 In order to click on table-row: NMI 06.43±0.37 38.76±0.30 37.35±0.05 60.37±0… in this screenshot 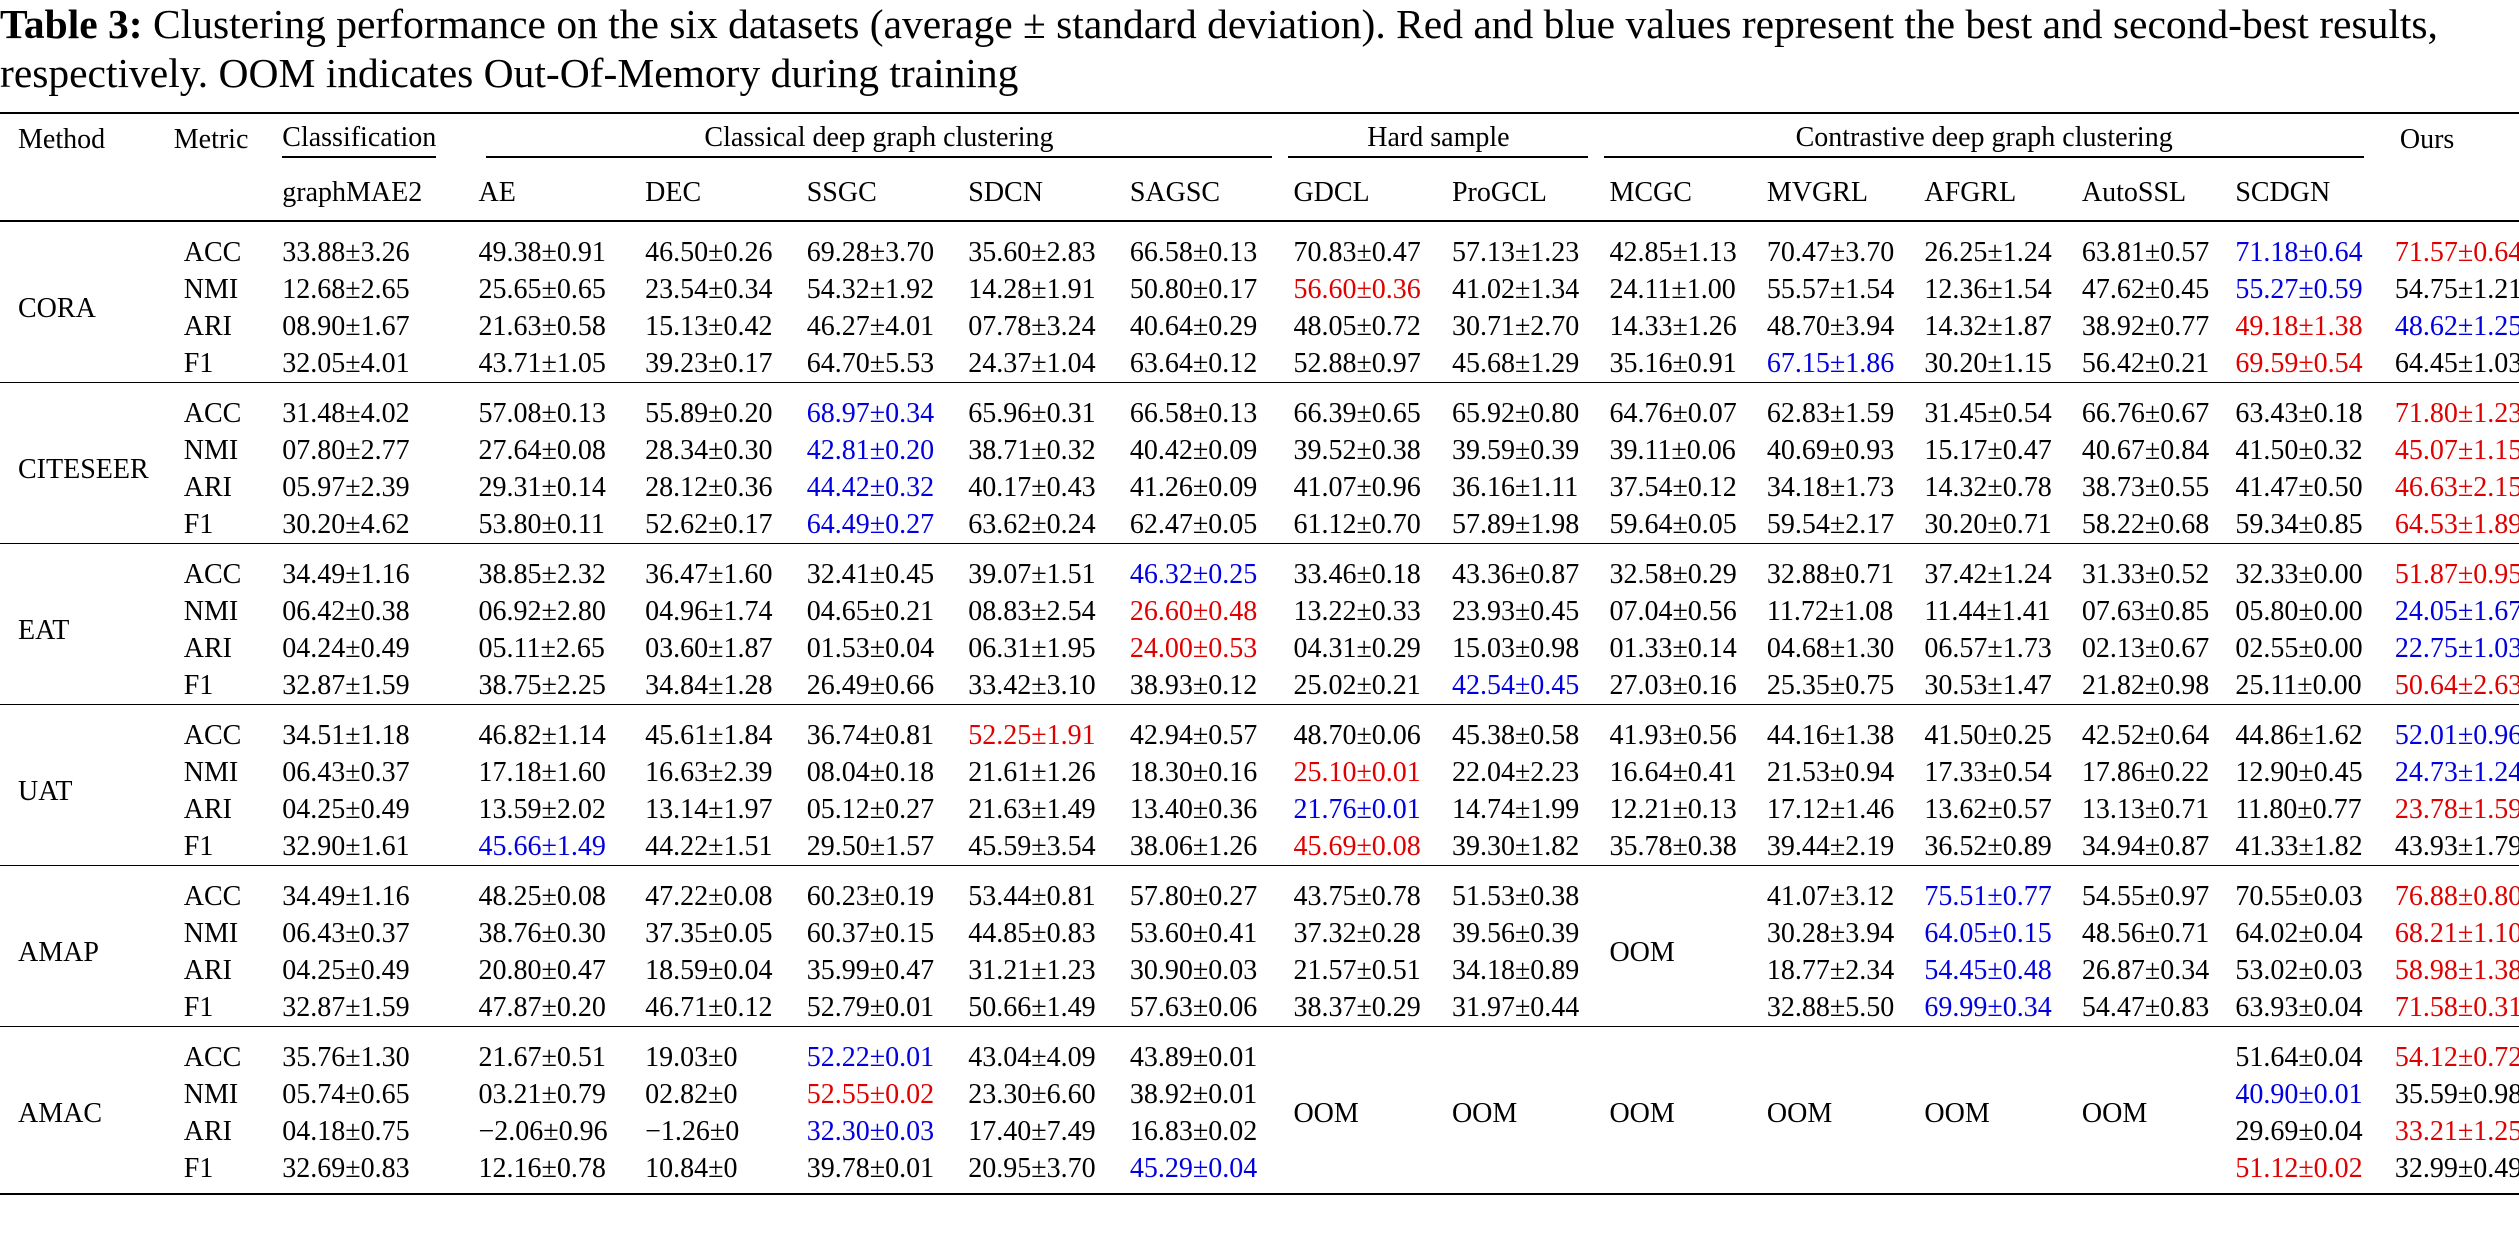, I will do `click(1259, 933)`.